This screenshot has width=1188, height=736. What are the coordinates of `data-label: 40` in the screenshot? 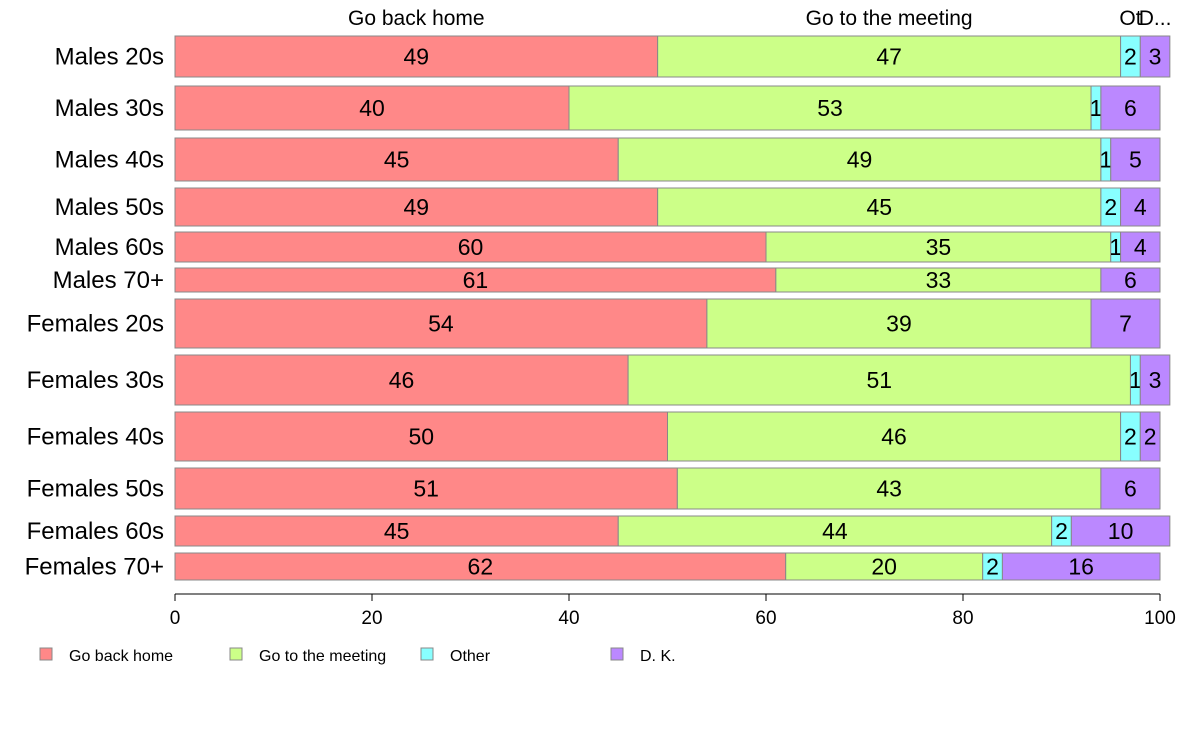 It's located at (372, 108).